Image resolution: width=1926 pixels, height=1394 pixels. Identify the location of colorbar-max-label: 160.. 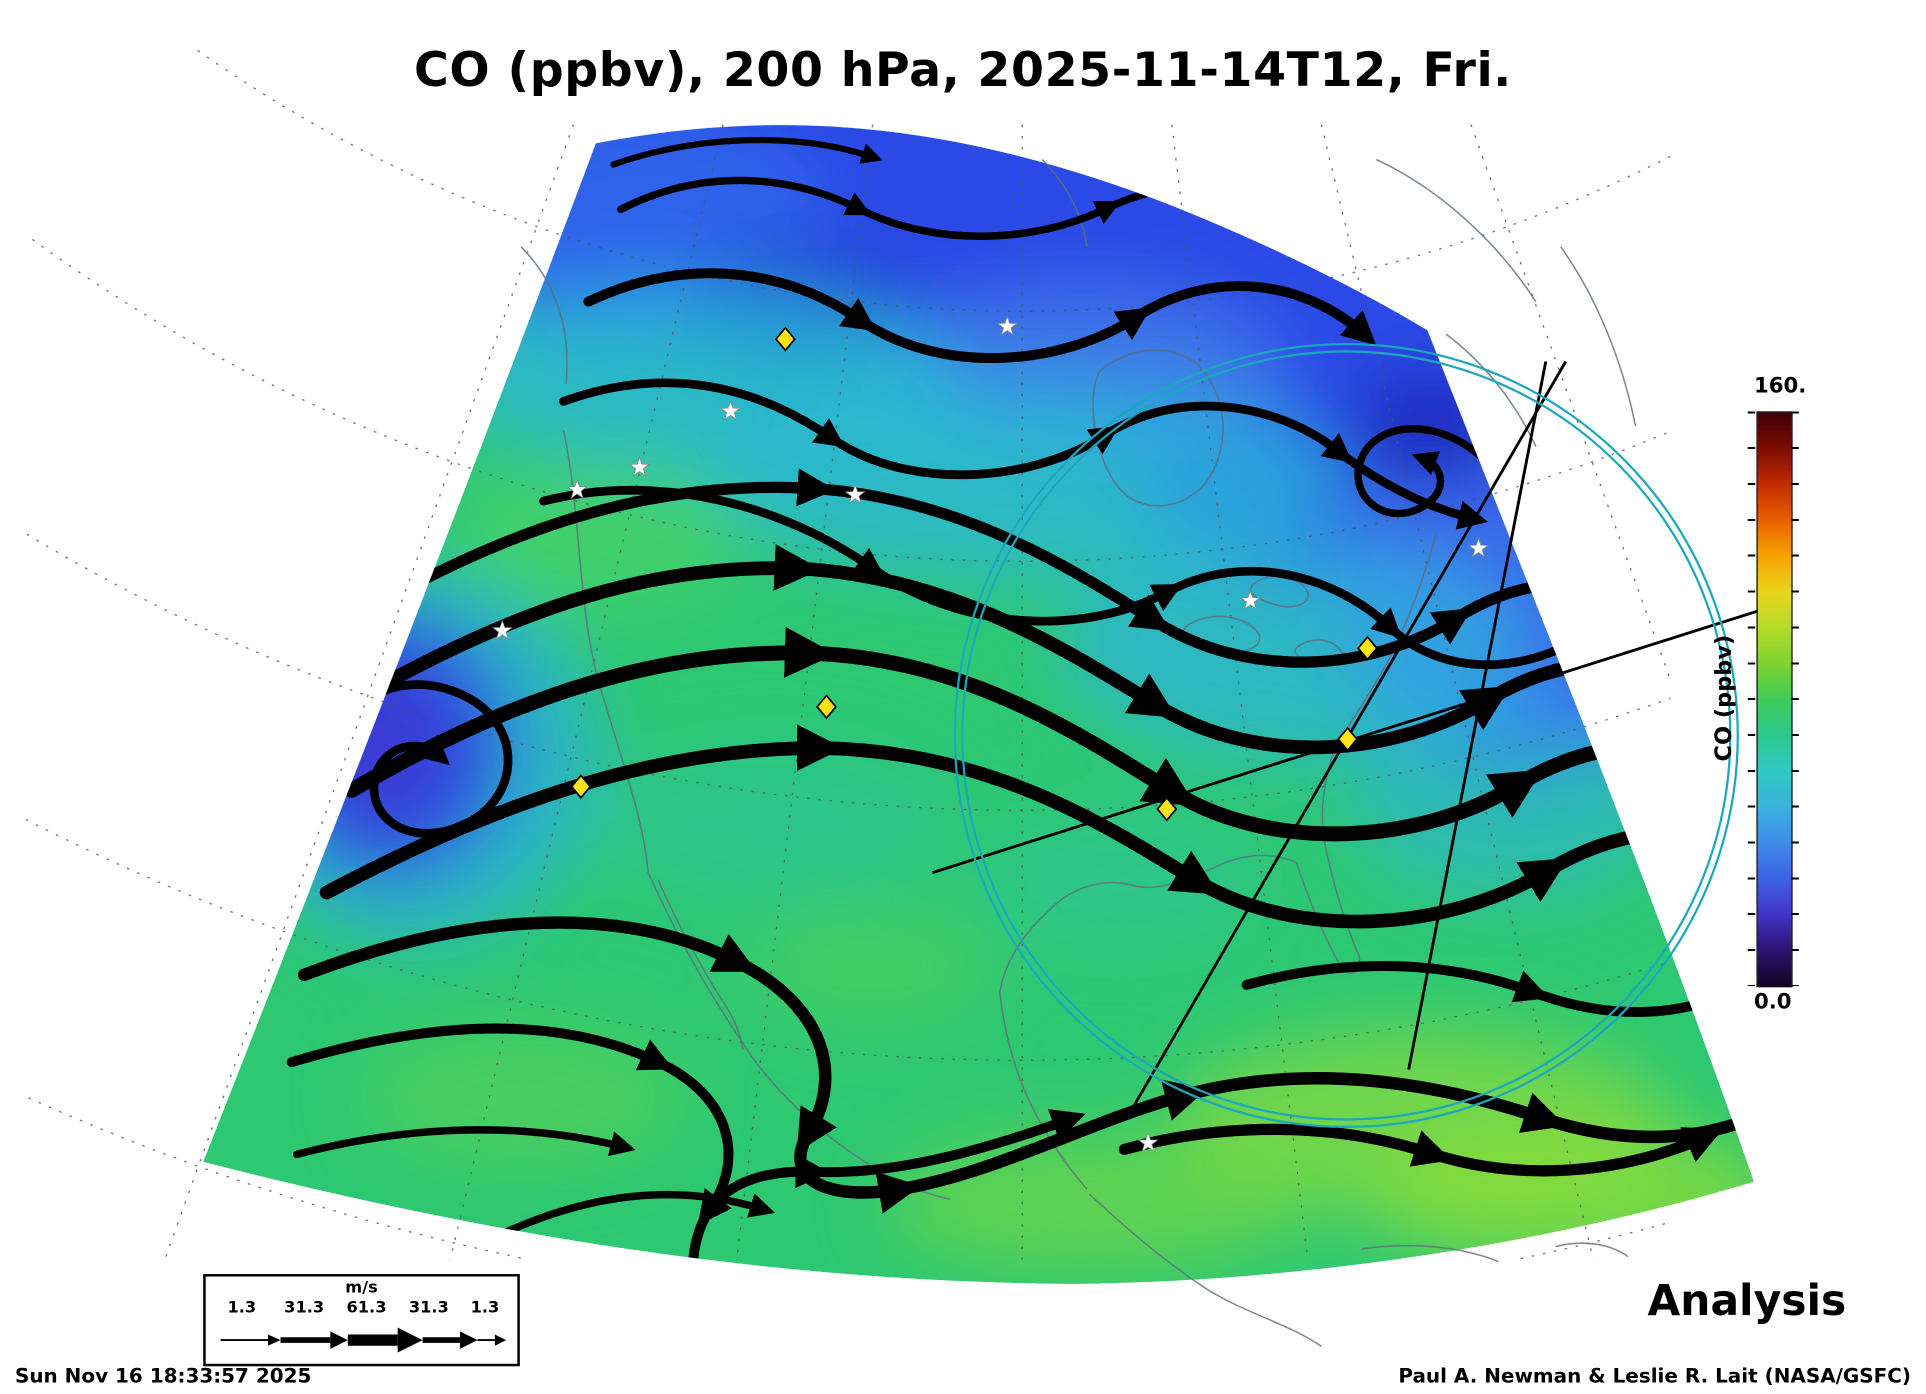
(1780, 386).